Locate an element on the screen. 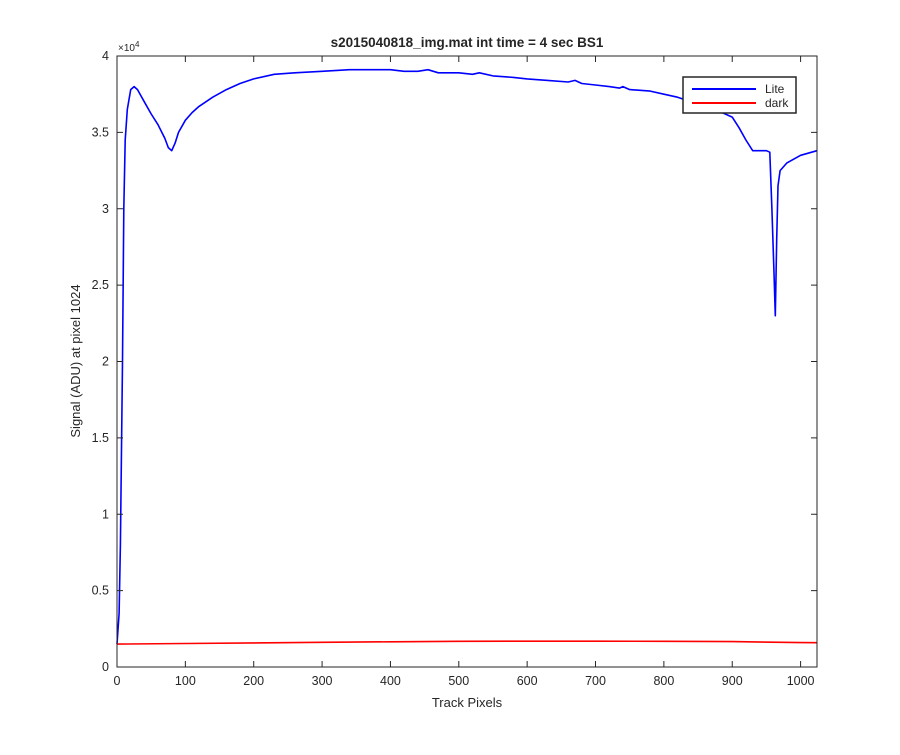 Image resolution: width=900 pixels, height=755 pixels. legend: Lite dark is located at coordinates (739, 95).